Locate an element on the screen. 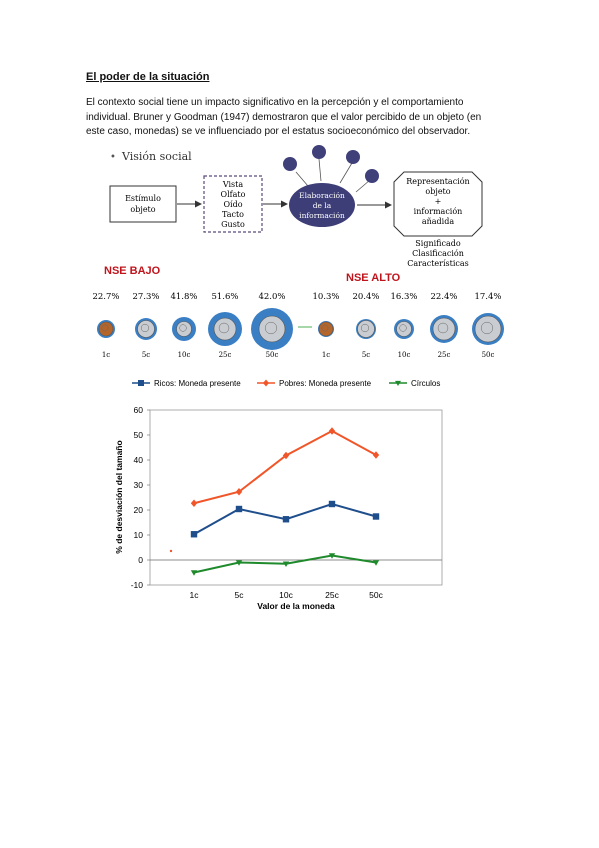 Image resolution: width=599 pixels, height=848 pixels. representation-text: + is located at coordinates (438, 201).